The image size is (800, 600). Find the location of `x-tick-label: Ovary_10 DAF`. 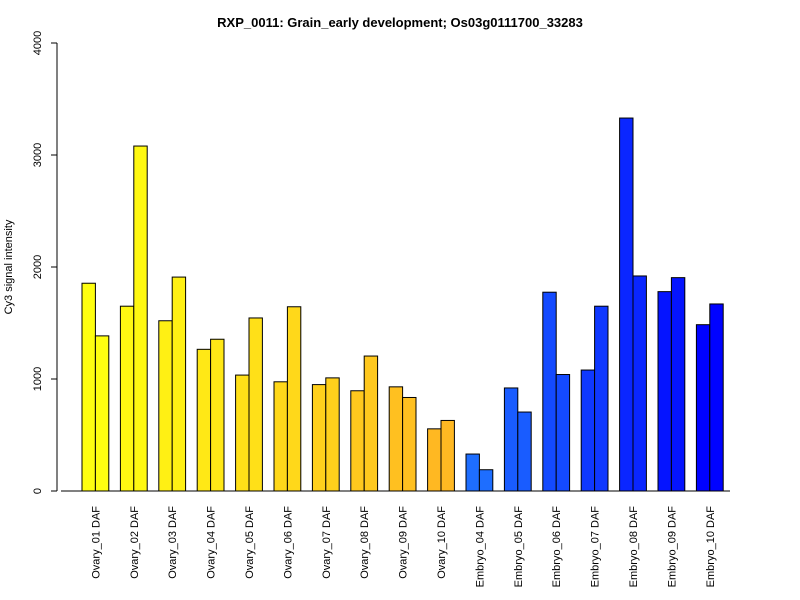

x-tick-label: Ovary_10 DAF is located at coordinates (442, 542).